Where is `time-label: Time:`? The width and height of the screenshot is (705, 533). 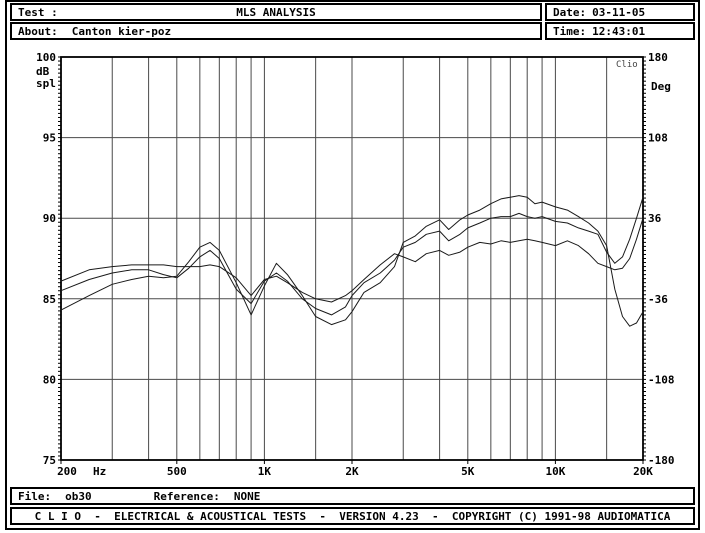 time-label: Time: is located at coordinates (570, 31).